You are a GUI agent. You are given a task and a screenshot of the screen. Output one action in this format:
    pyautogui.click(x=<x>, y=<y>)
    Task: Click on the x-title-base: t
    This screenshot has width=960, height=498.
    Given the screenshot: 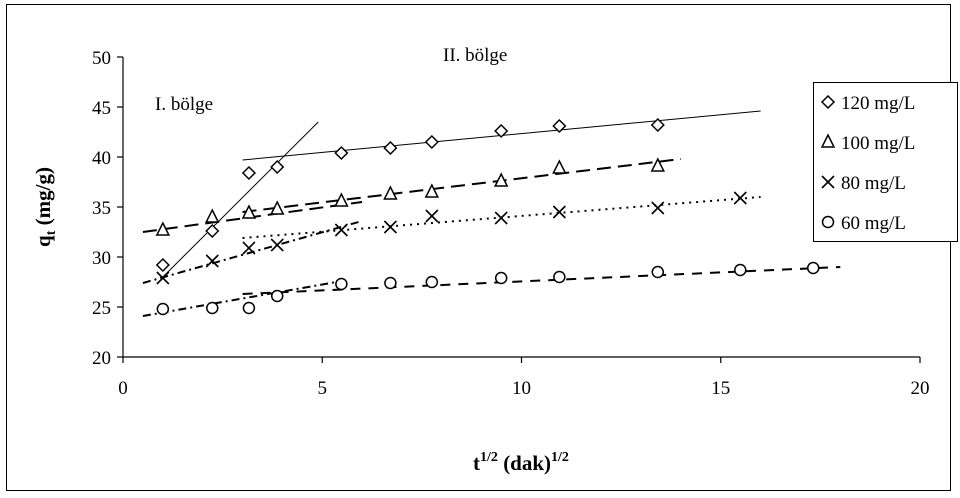 What is the action you would take?
    pyautogui.click(x=476, y=463)
    